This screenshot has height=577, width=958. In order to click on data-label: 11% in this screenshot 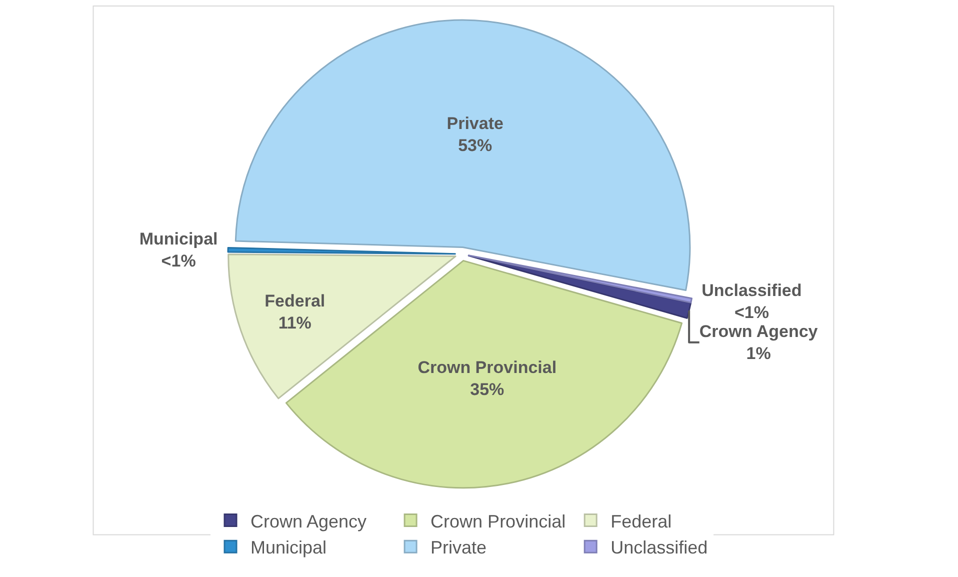, I will do `click(295, 323)`.